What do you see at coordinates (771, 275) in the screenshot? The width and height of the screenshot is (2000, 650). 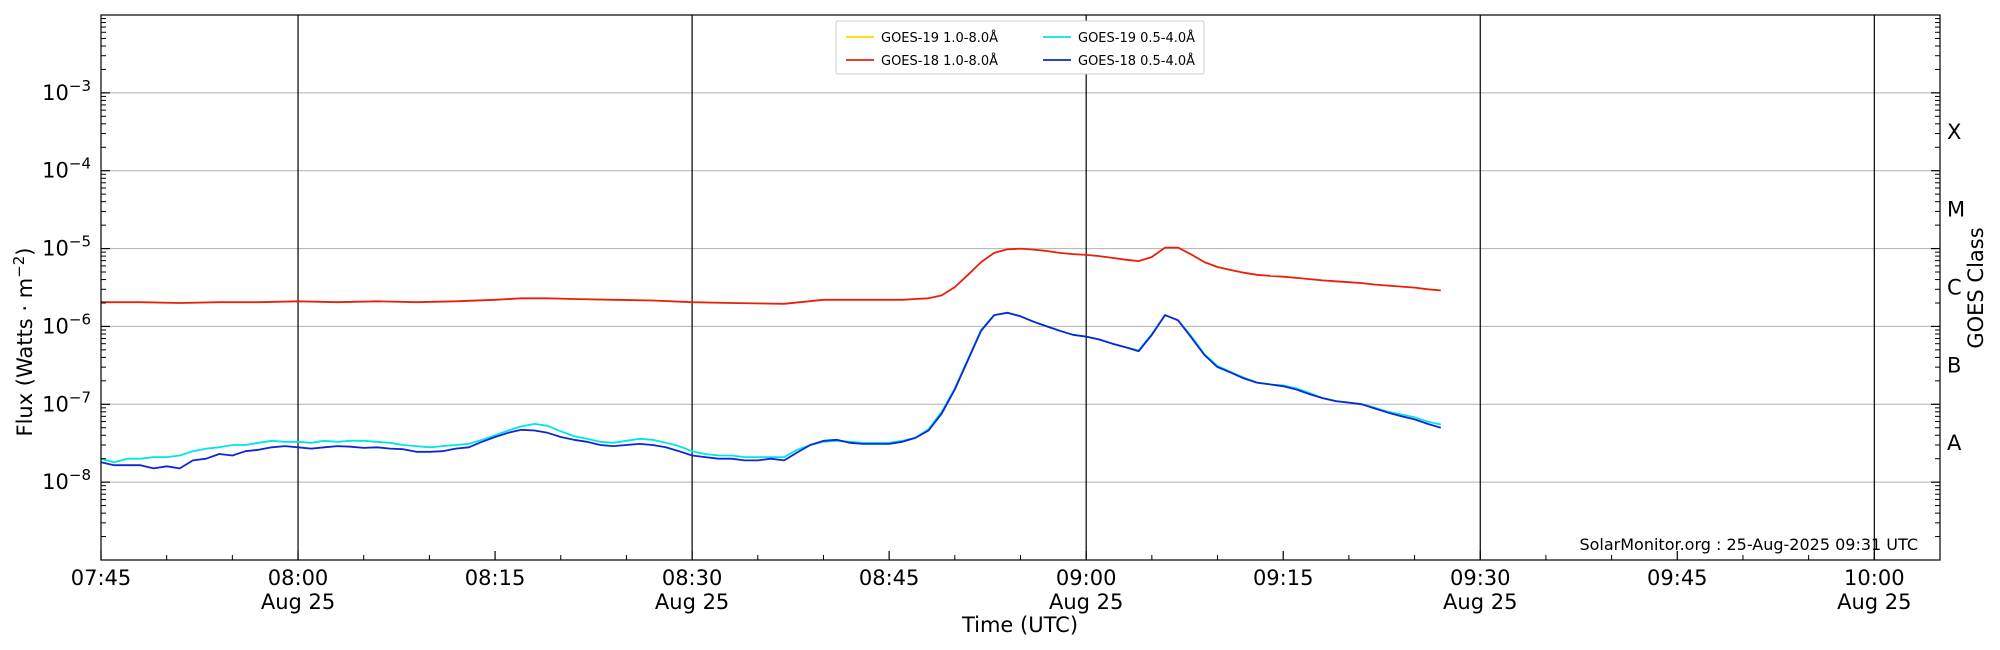 I see `series-line` at bounding box center [771, 275].